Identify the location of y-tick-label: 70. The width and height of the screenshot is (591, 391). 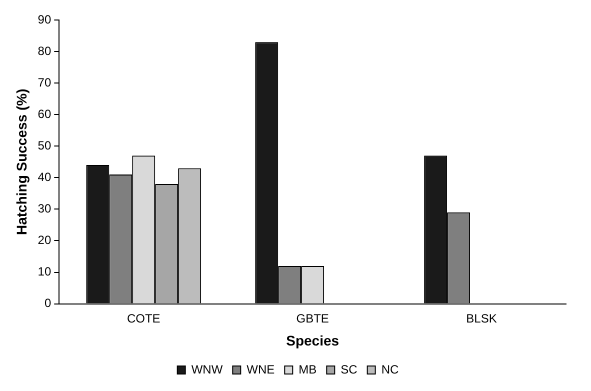
(45, 82).